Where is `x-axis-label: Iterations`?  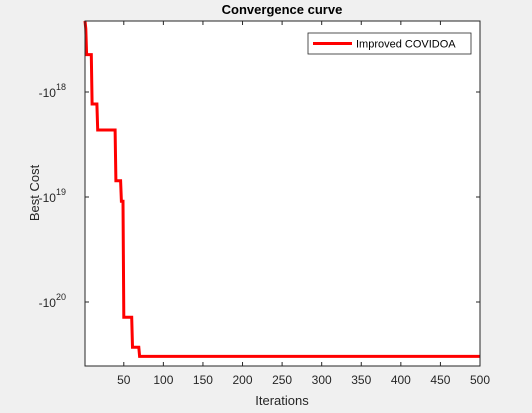 x-axis-label: Iterations is located at coordinates (282, 400).